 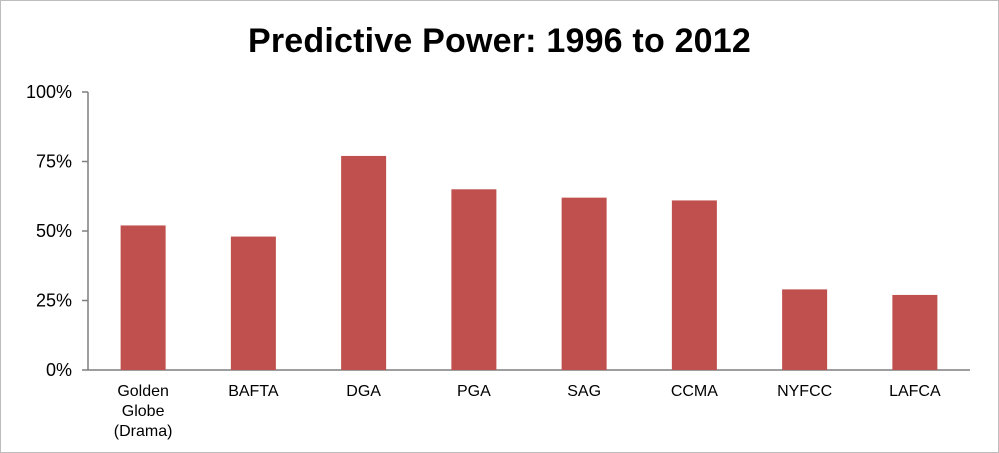 I want to click on x-tick-label: CCMA, so click(x=694, y=391).